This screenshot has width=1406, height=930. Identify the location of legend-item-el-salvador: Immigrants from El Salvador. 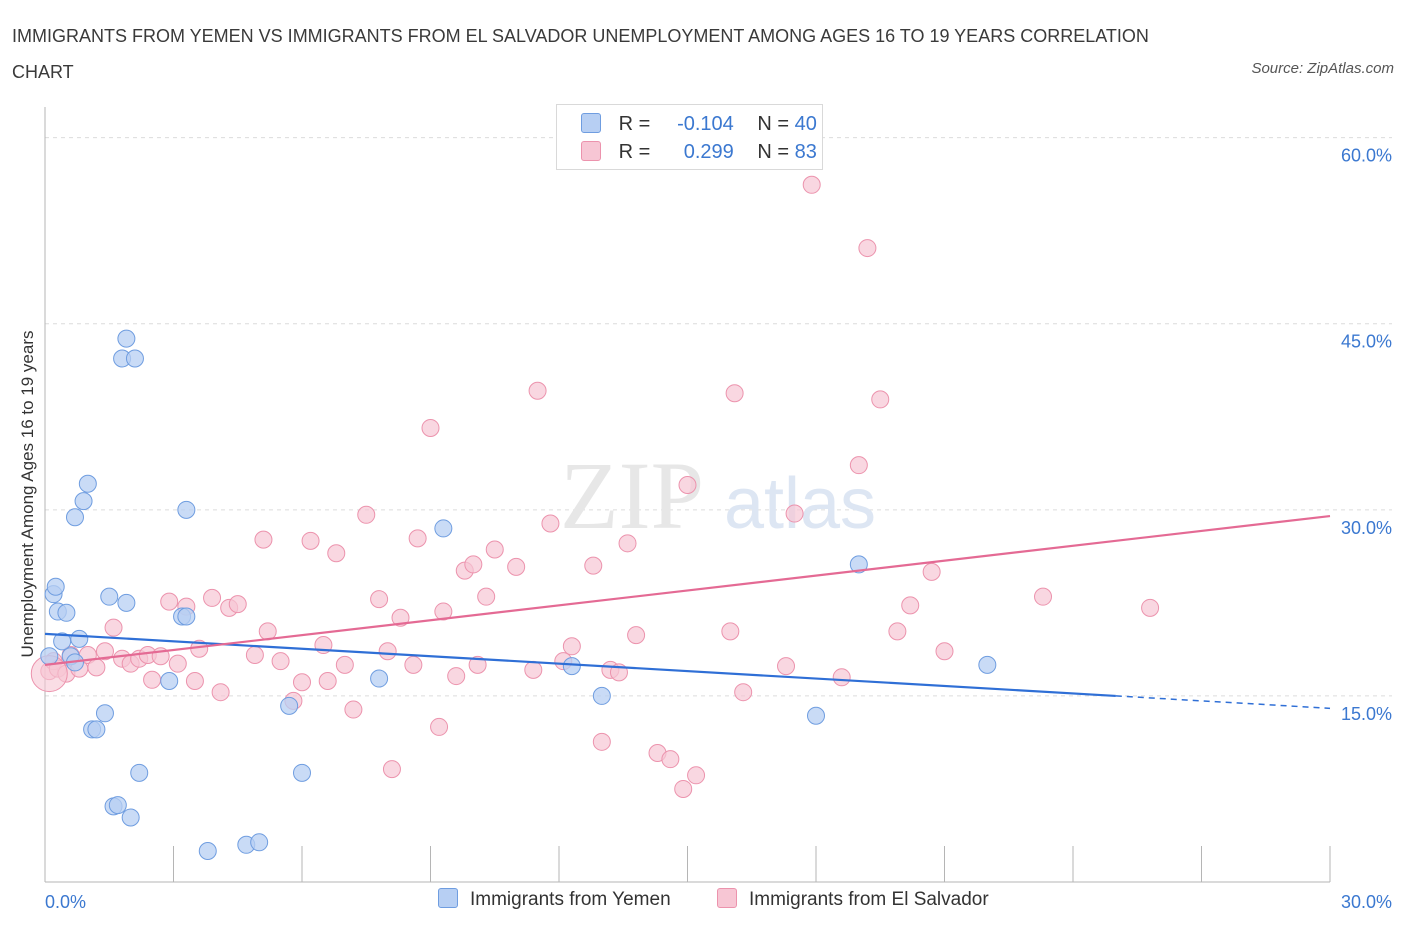
(853, 899).